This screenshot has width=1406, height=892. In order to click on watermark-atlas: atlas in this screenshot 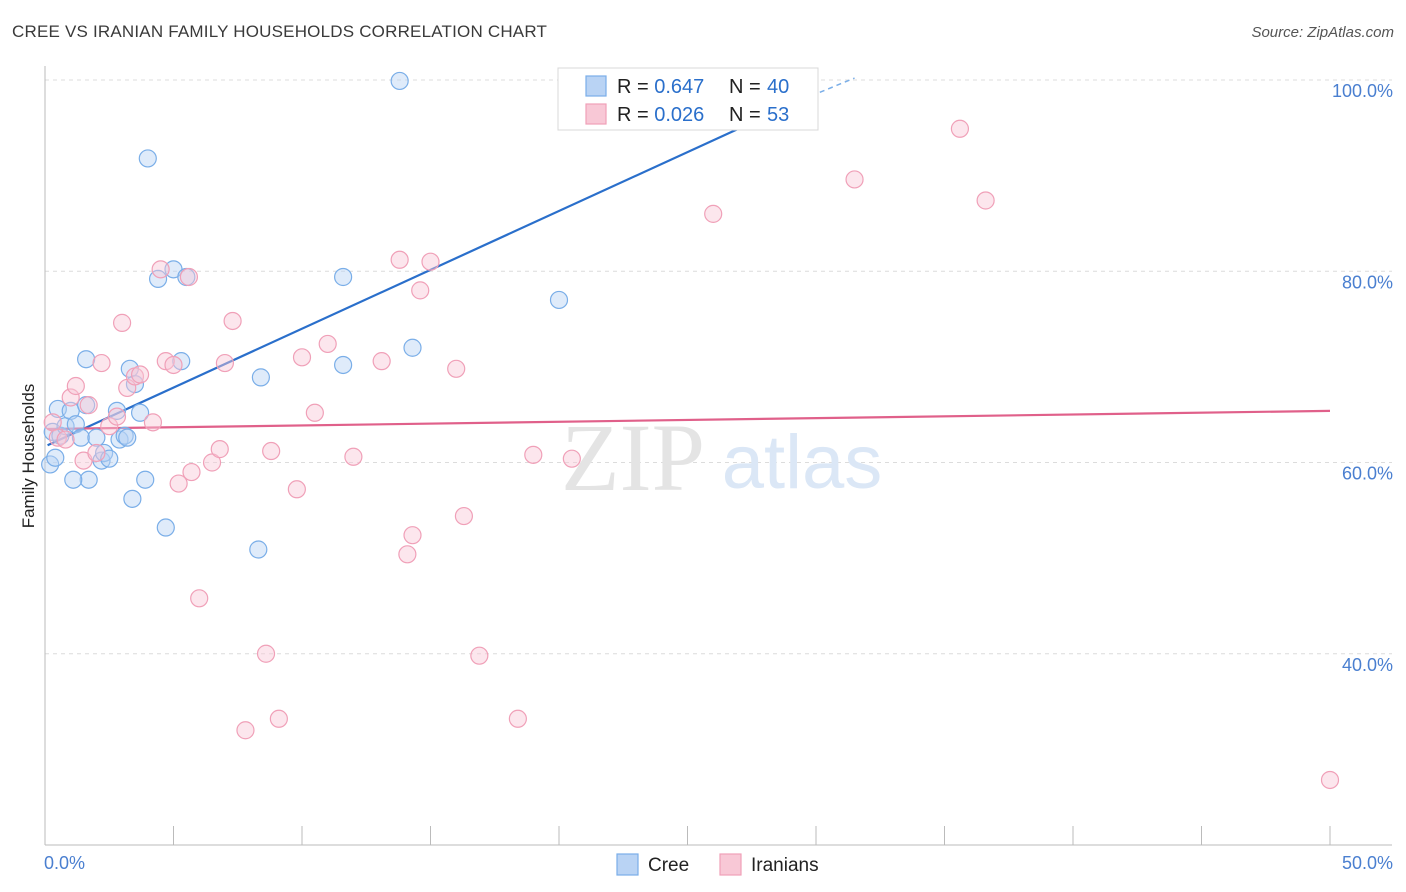, I will do `click(802, 462)`.